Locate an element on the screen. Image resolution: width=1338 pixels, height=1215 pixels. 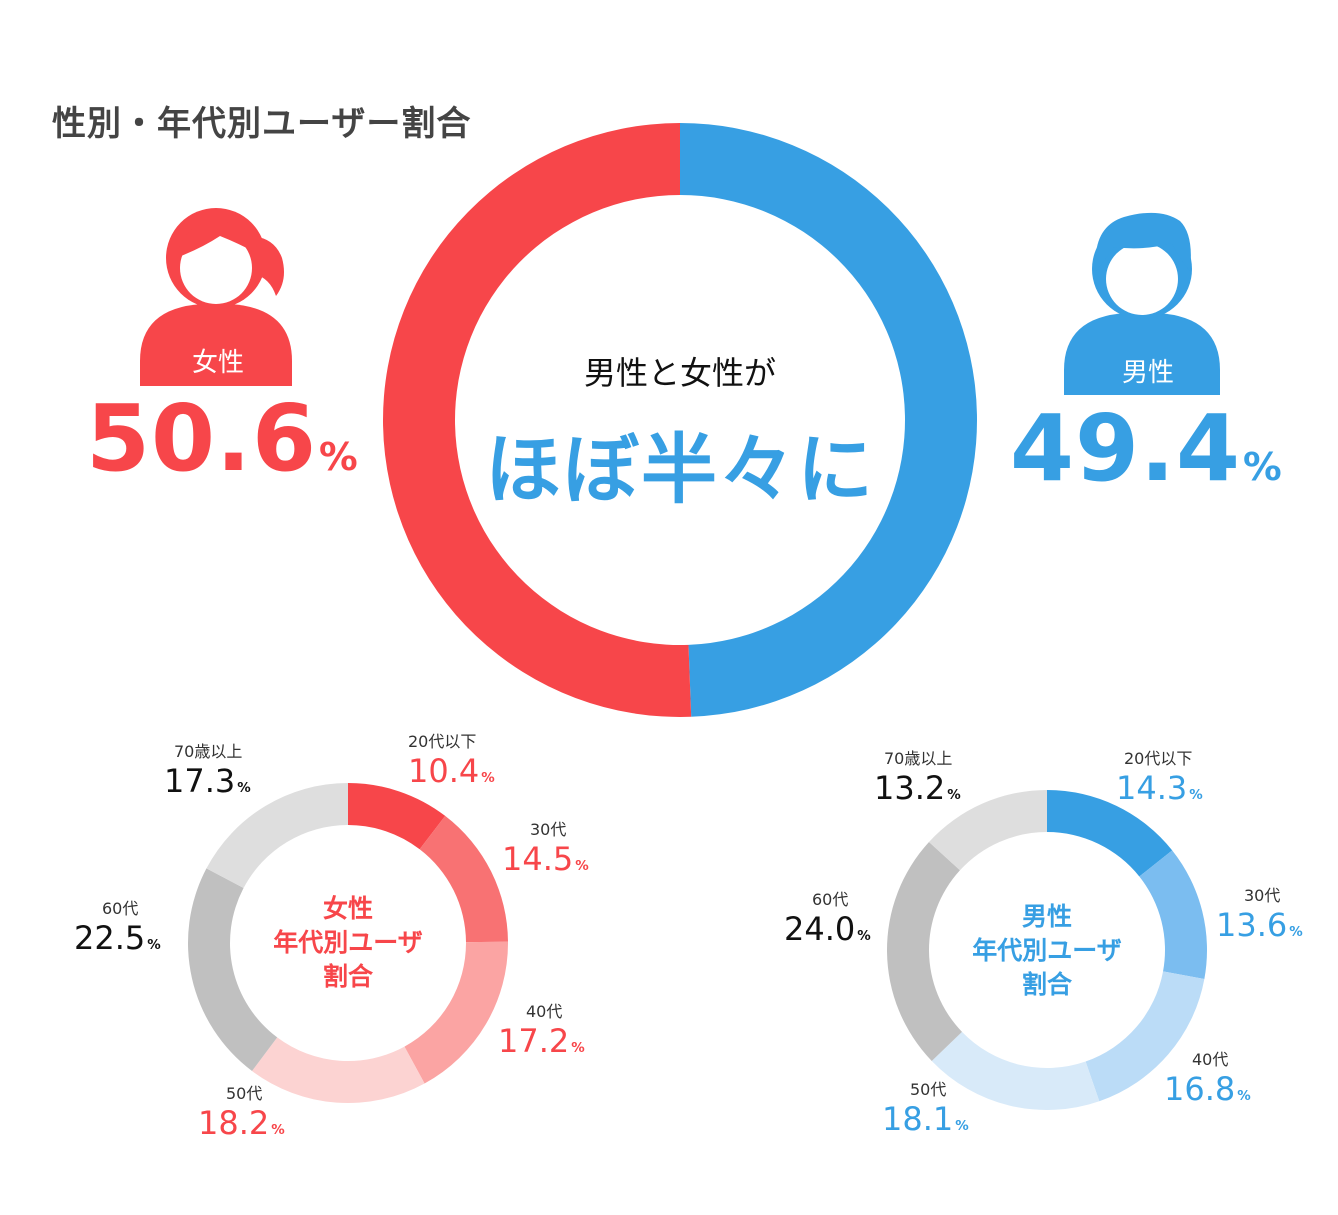
female-age-label-20s: 20代以下 10.4% is located at coordinates (451, 761).